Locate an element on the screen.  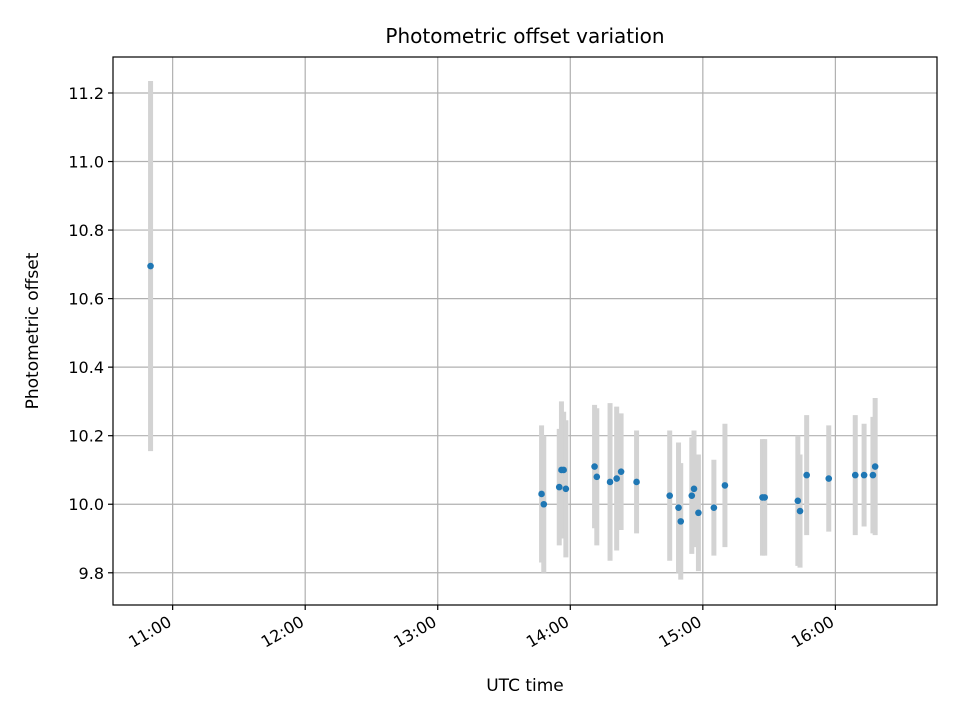
y-tick-label: 10.8 is located at coordinates (86, 230).